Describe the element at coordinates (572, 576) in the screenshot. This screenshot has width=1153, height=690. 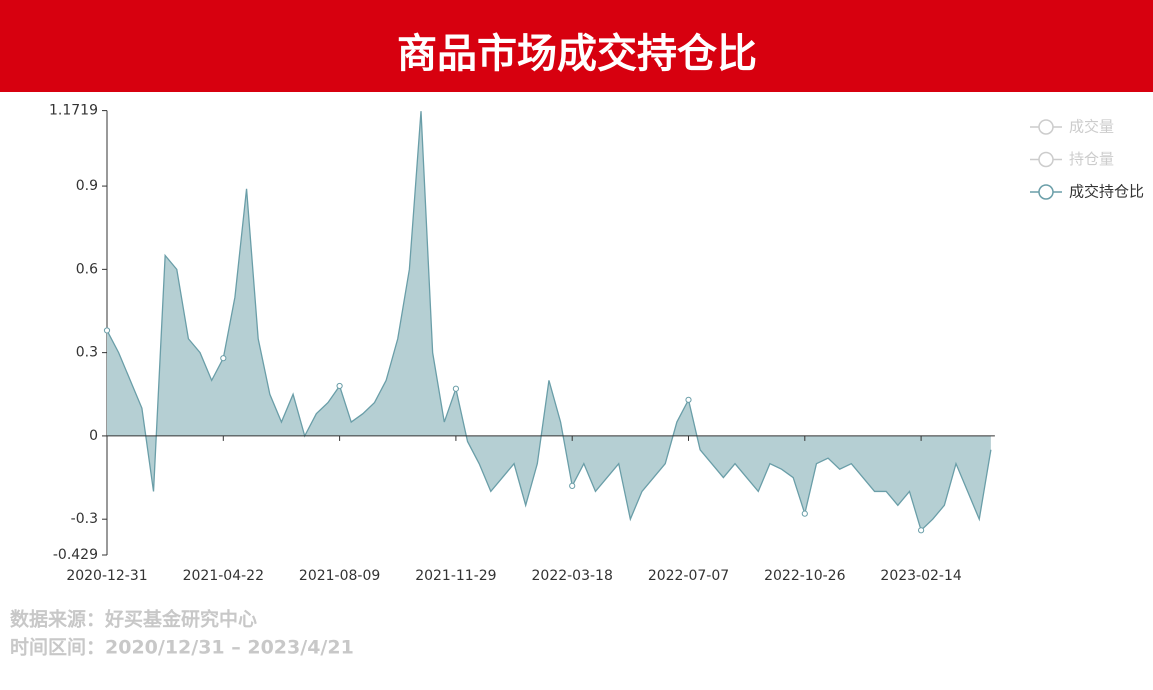
I see `x-tick-label: 2022-03-18` at that location.